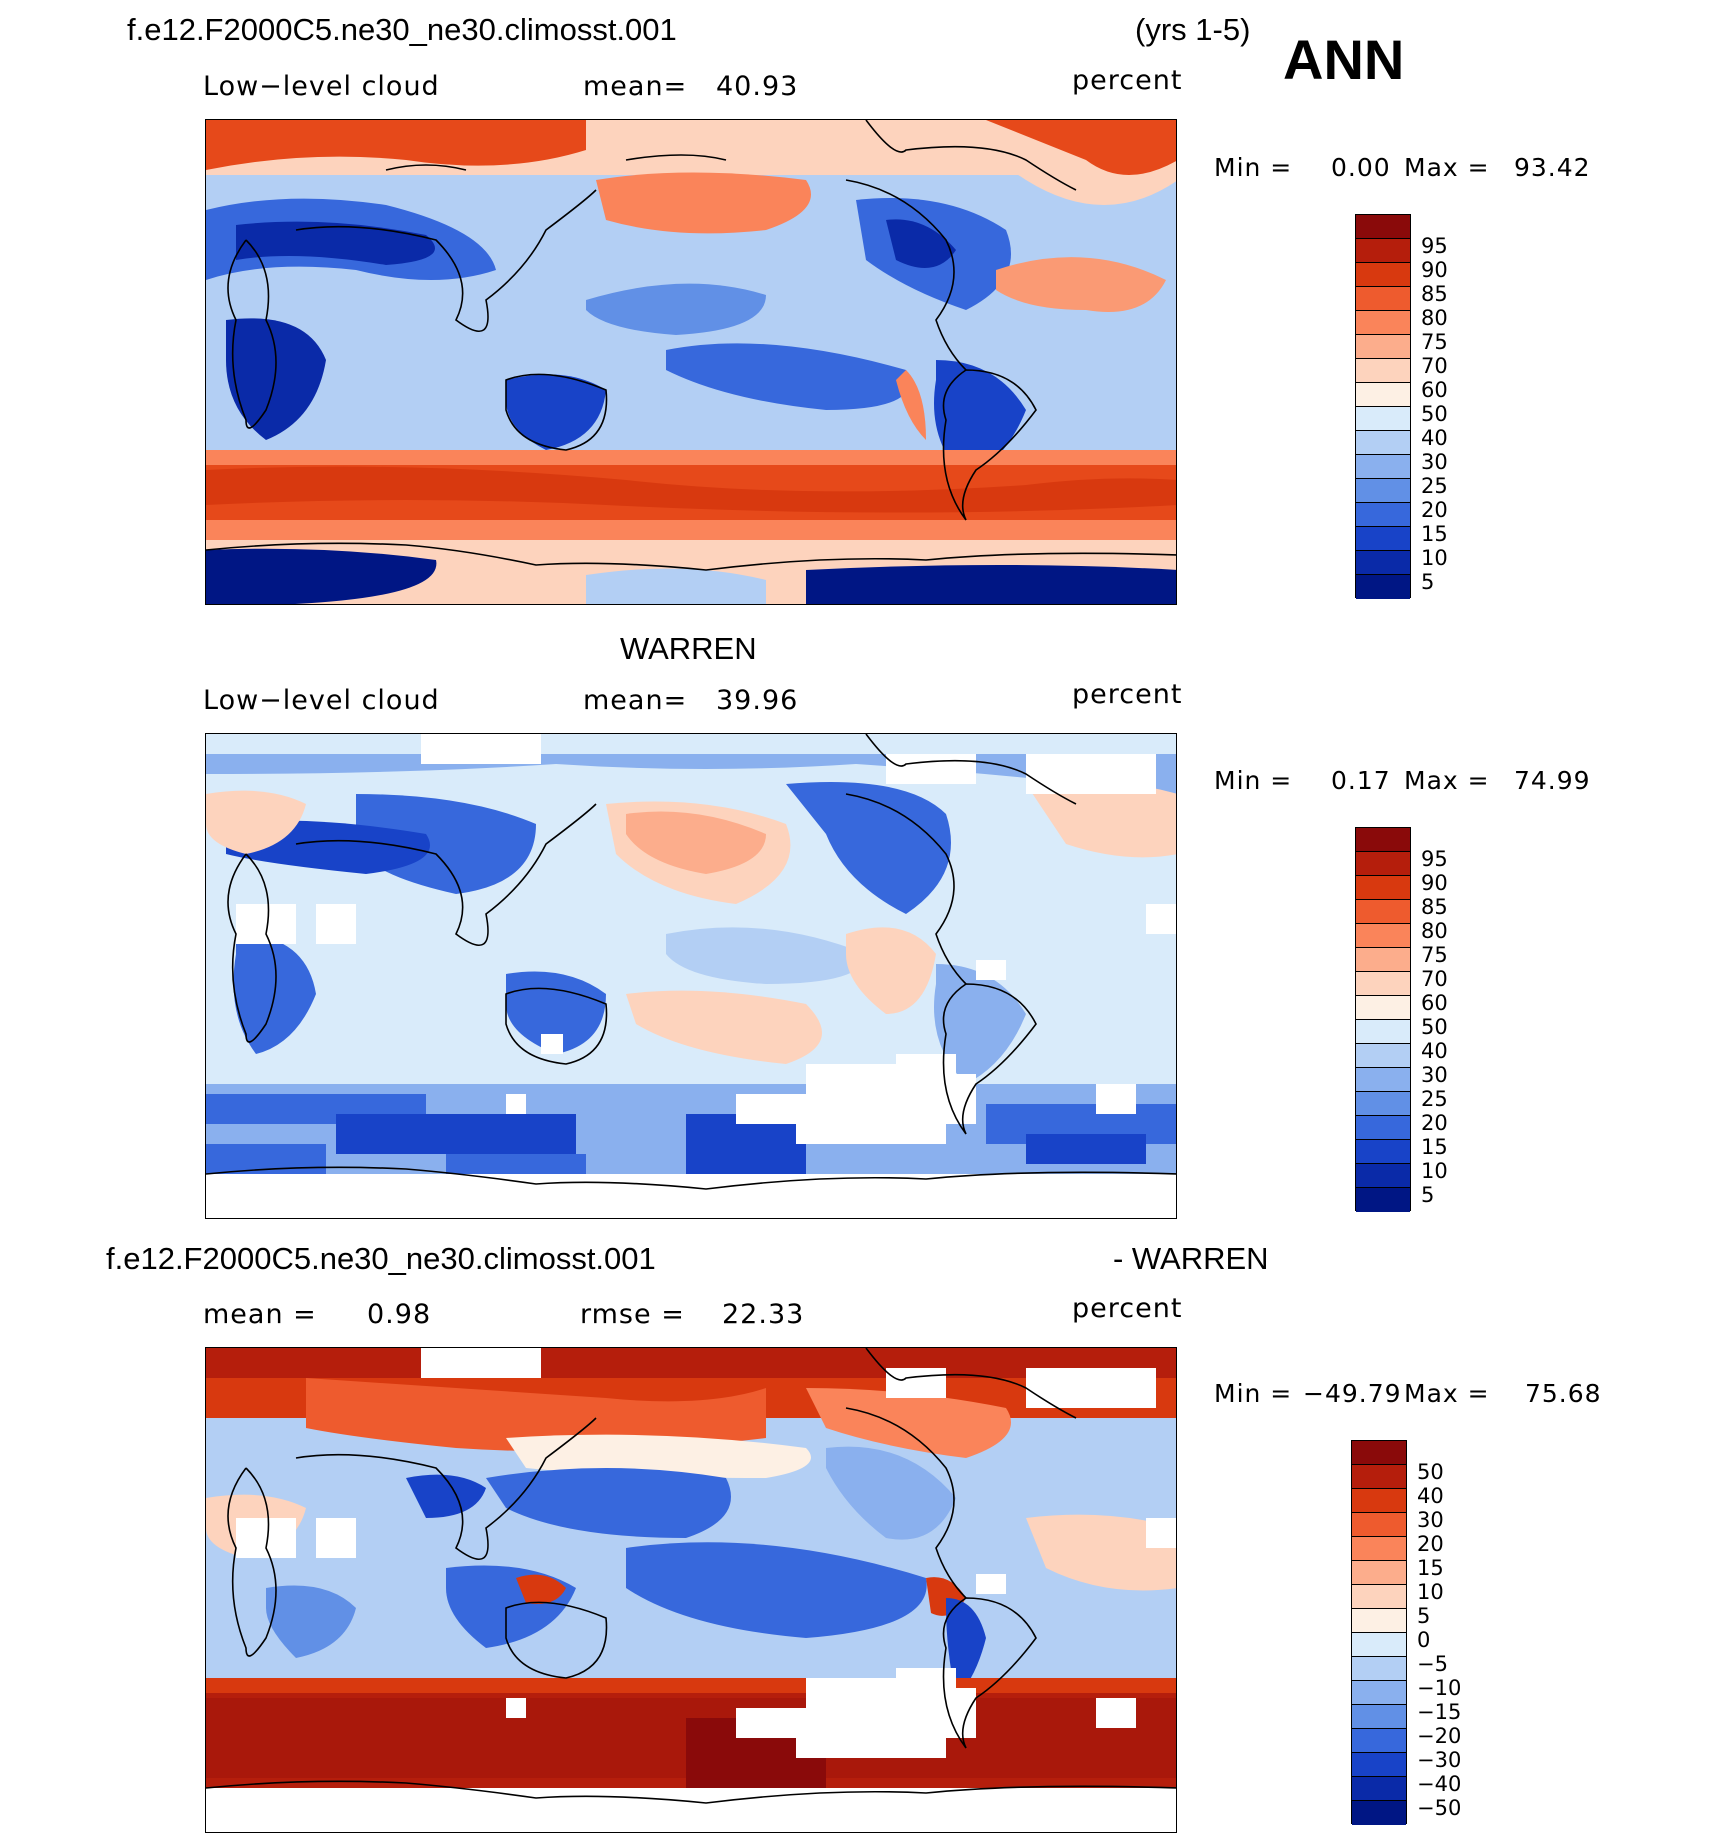  Describe the element at coordinates (635, 86) in the screenshot. I see `panel1-mean-label: mean=` at that location.